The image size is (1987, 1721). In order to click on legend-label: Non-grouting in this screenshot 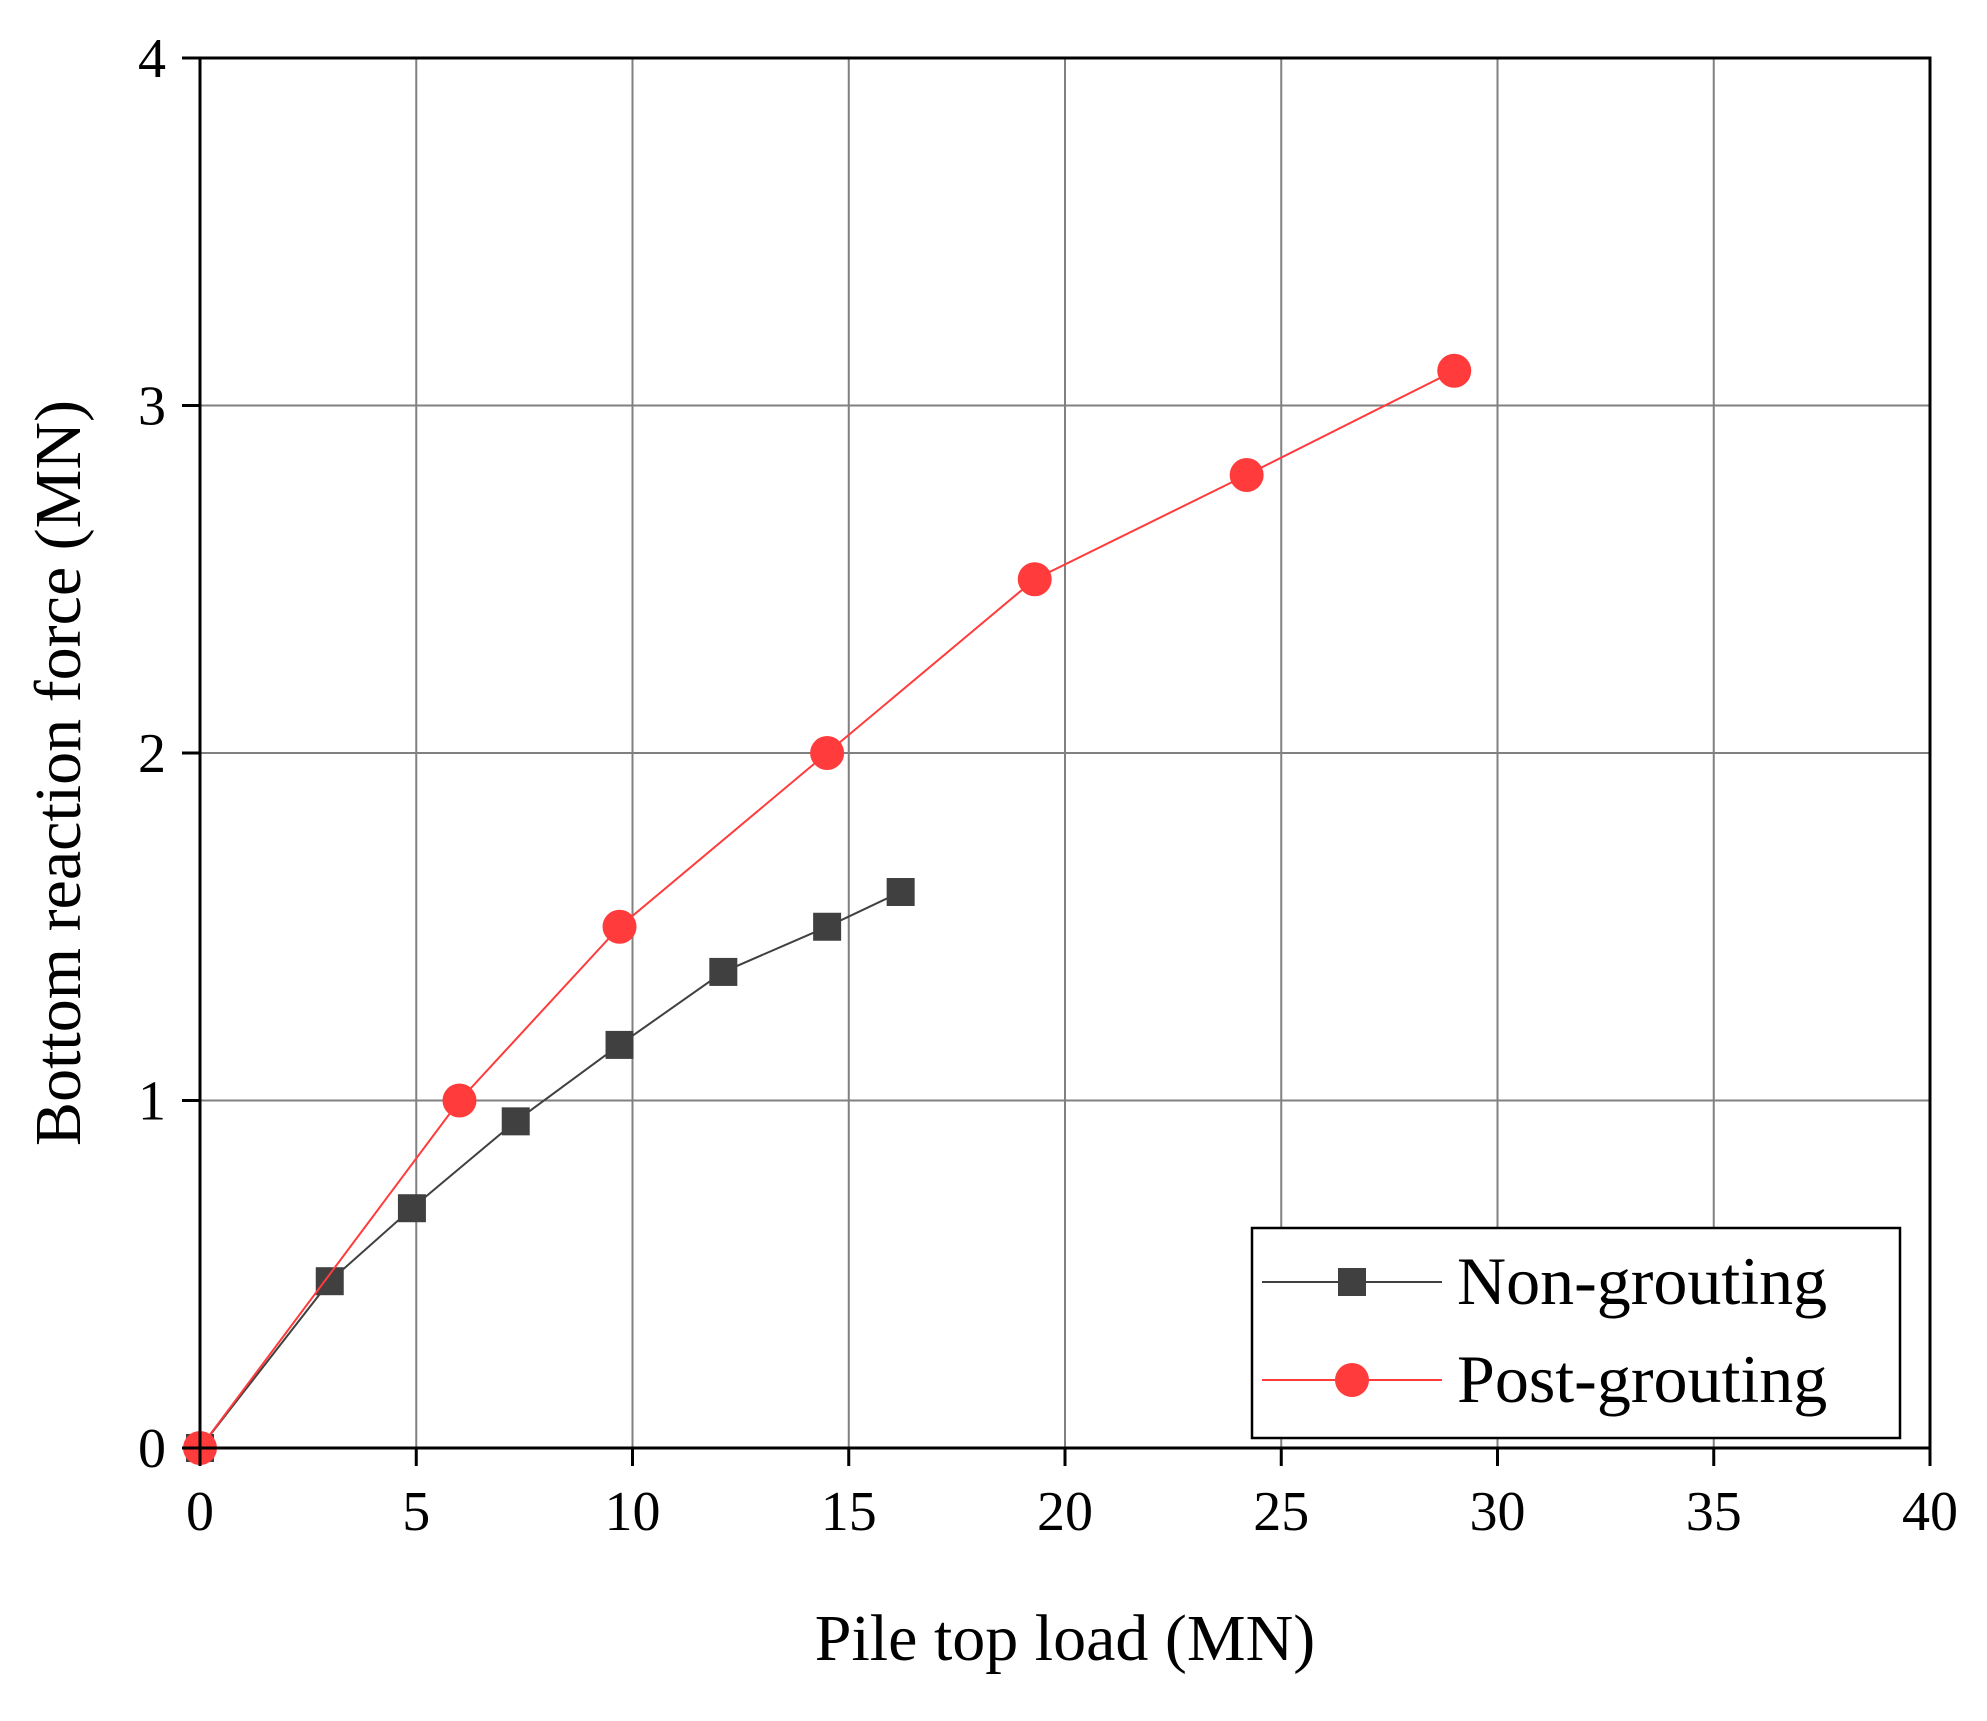, I will do `click(1642, 1281)`.